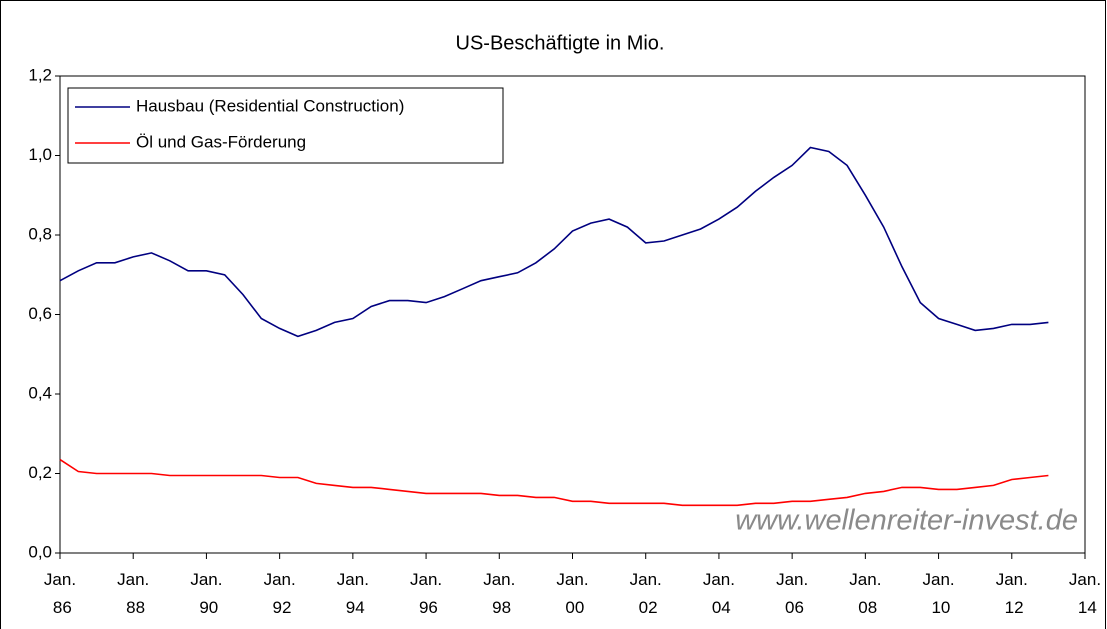 The width and height of the screenshot is (1107, 629). What do you see at coordinates (1012, 593) in the screenshot?
I see `x-tick-label: Jan. 12` at bounding box center [1012, 593].